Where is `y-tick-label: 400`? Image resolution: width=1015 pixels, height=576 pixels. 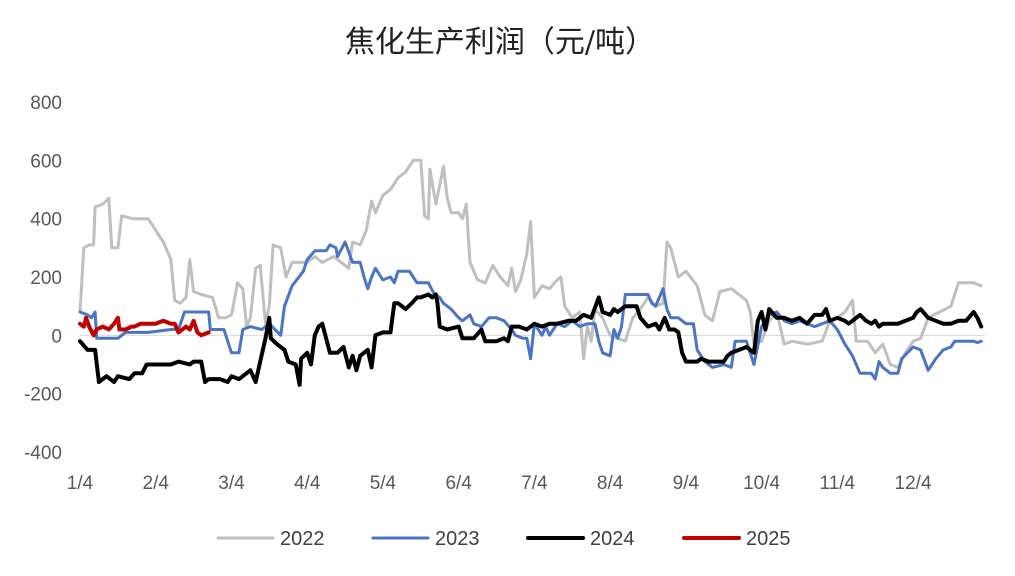 y-tick-label: 400 is located at coordinates (46, 220).